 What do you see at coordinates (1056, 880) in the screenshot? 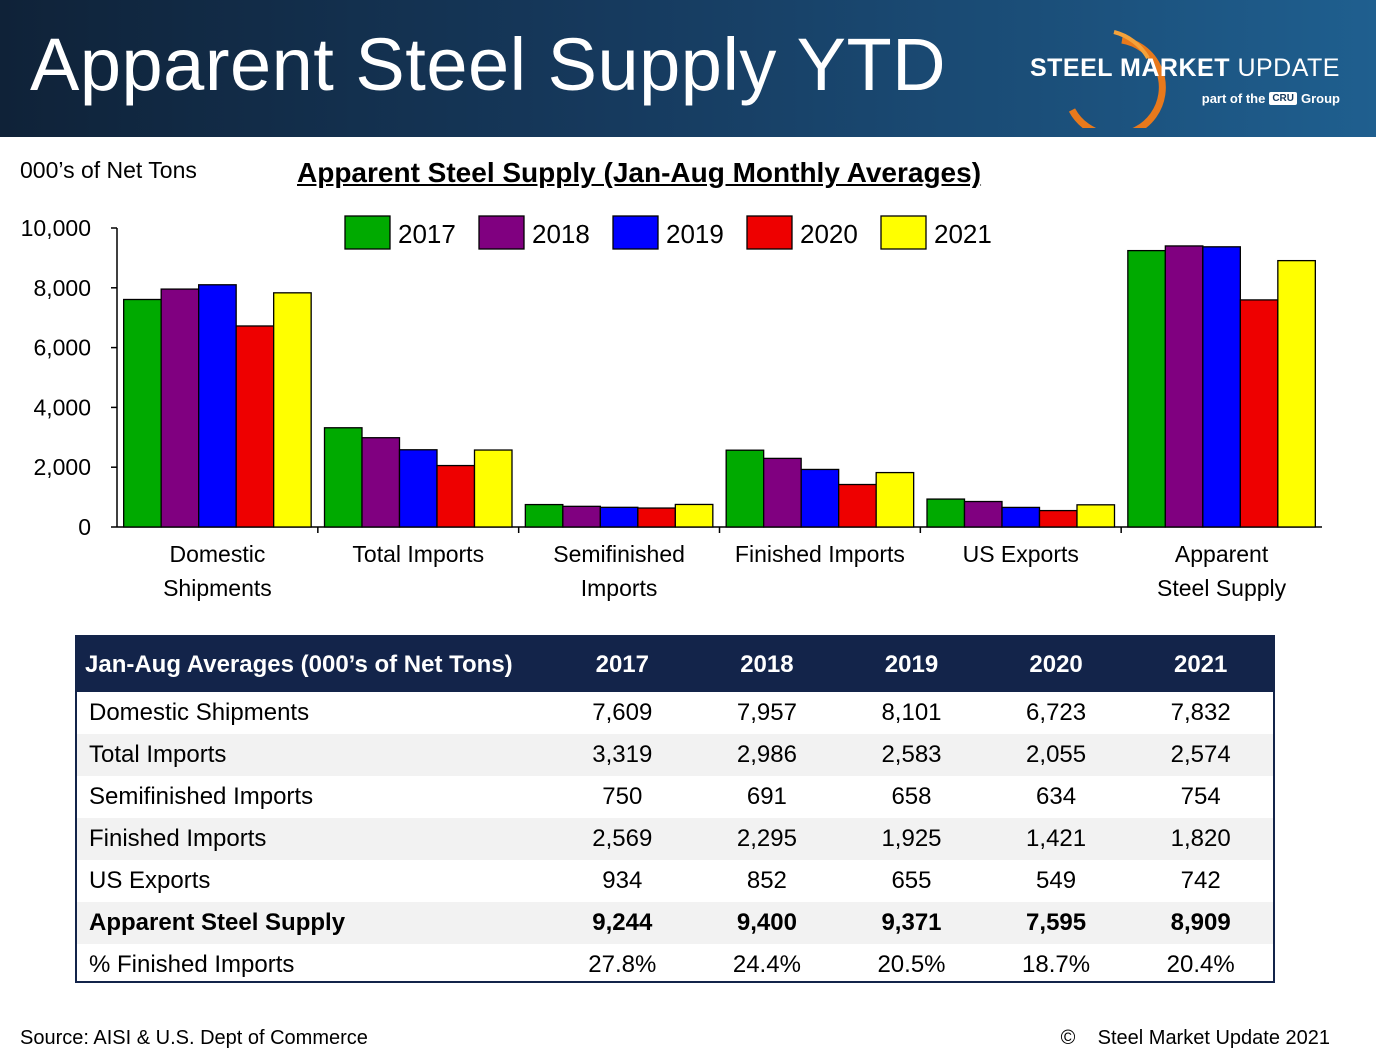
I see `table-cell: 549` at bounding box center [1056, 880].